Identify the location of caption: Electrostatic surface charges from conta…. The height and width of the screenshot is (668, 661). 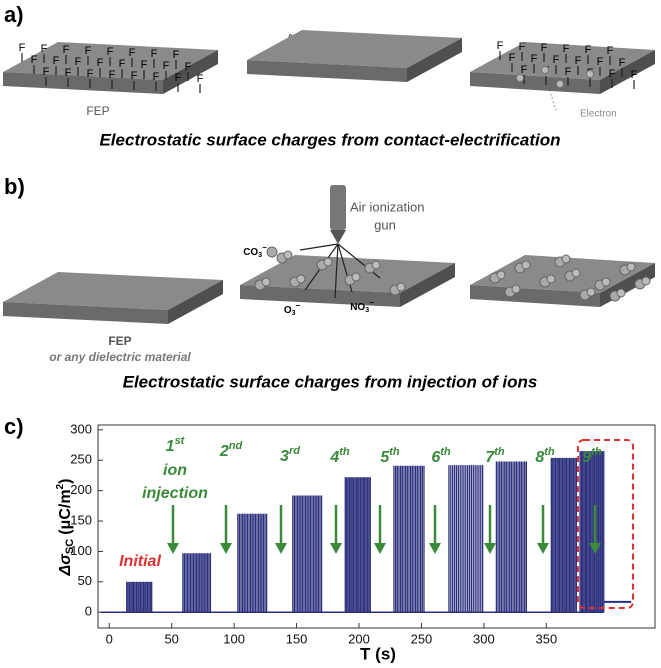
(329, 139).